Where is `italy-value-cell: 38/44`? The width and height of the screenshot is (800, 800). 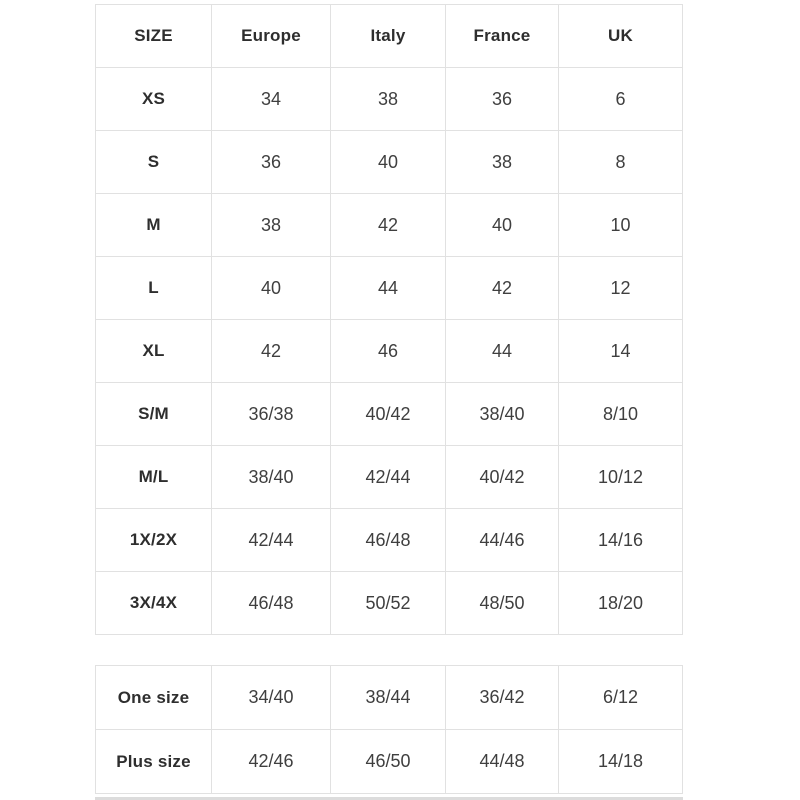
italy-value-cell: 38/44 is located at coordinates (388, 697).